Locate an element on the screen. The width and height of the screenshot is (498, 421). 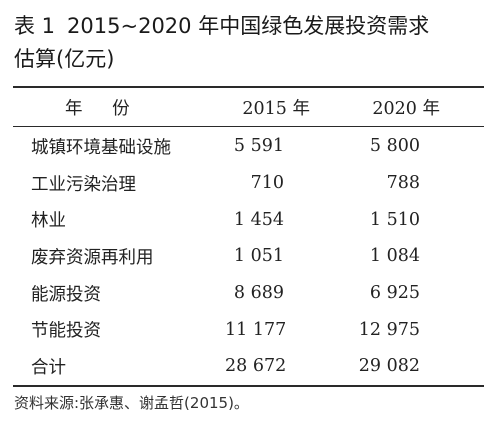
table-row: 废弃资源再利用 1 051 1 084 is located at coordinates (248, 256).